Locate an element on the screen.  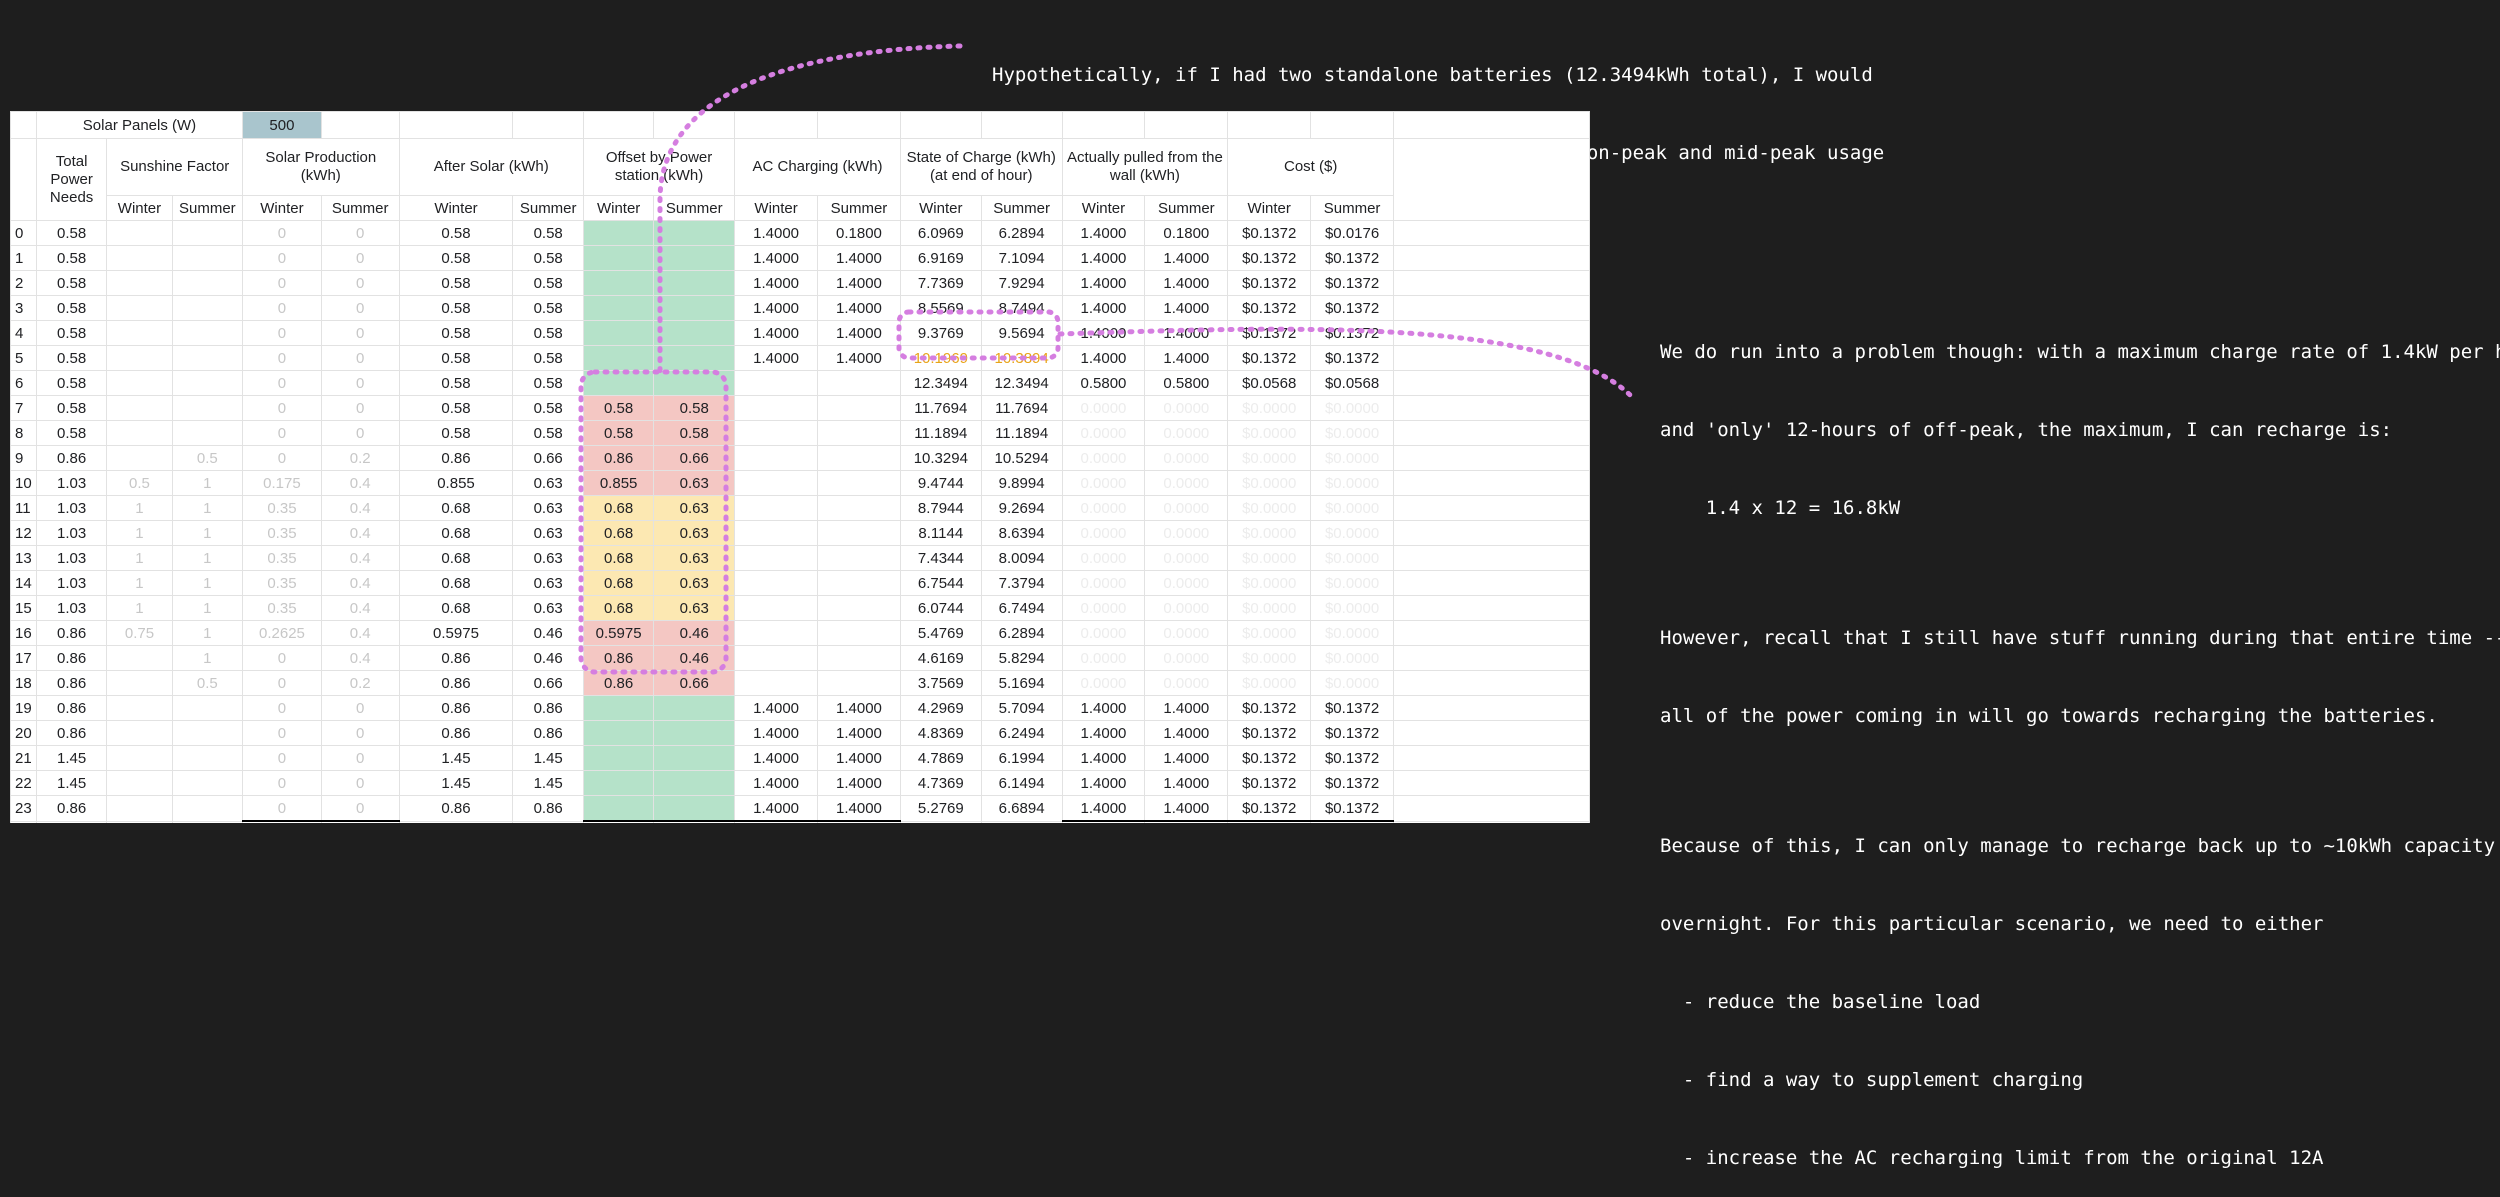
cell-sunshine-winter: 1 is located at coordinates (139, 608).